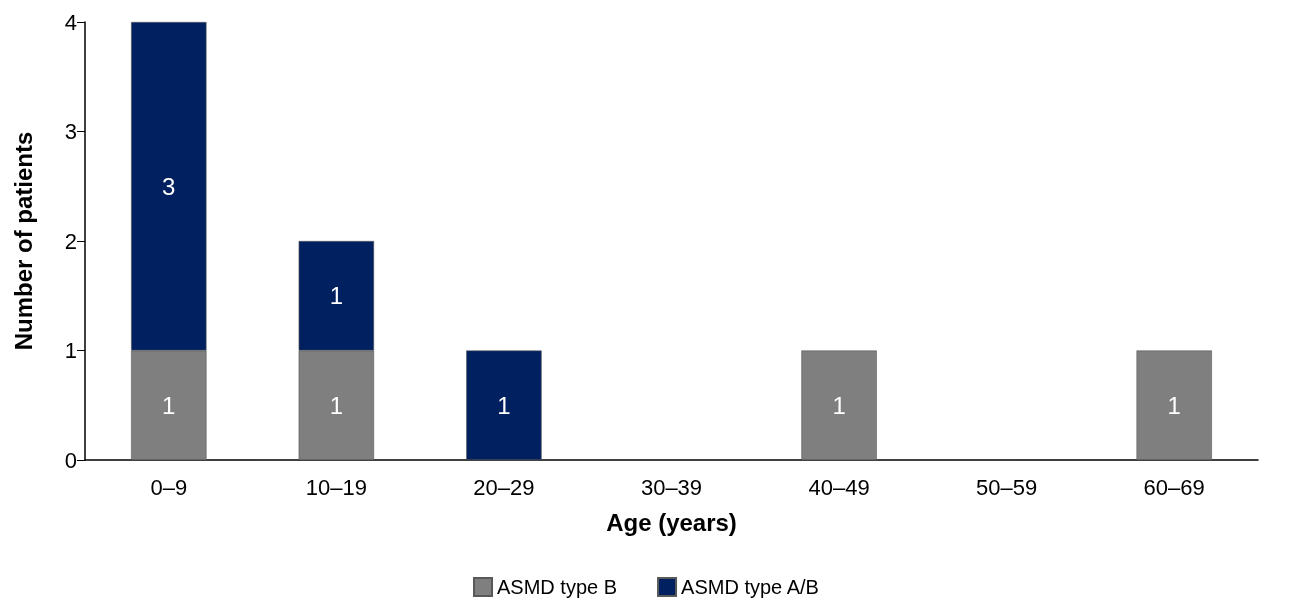  What do you see at coordinates (336, 487) in the screenshot?
I see `x-tick-label: 10–19` at bounding box center [336, 487].